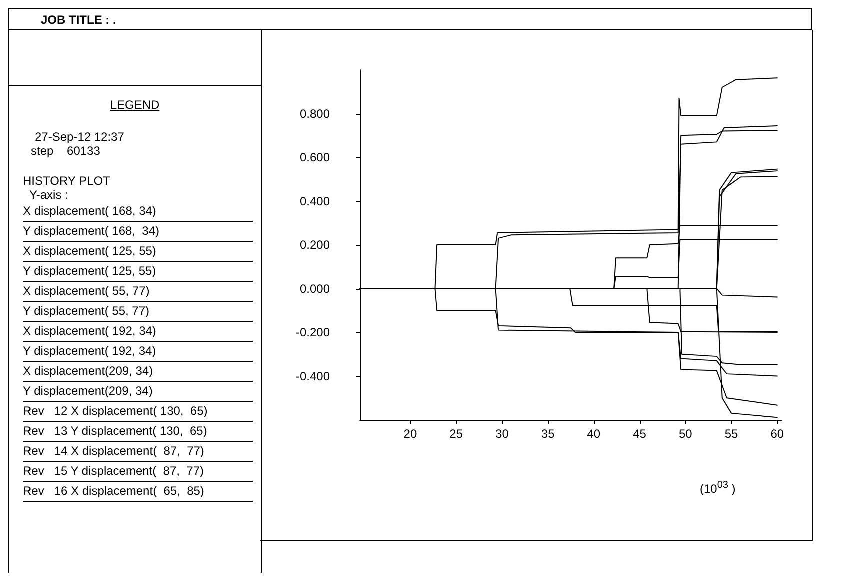  I want to click on x-tick-label: 60, so click(777, 434).